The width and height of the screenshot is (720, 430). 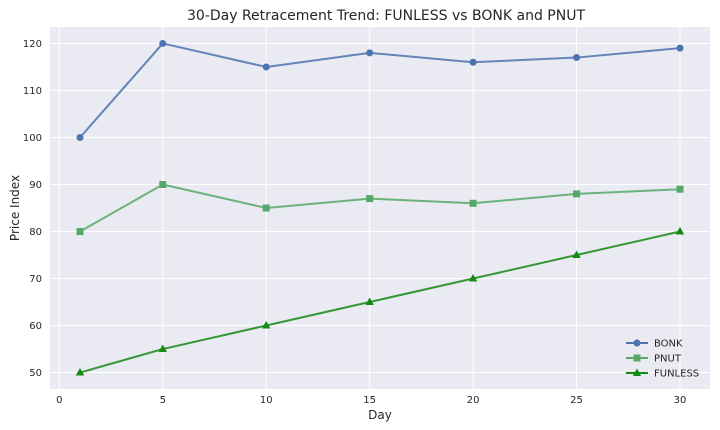 What do you see at coordinates (35, 373) in the screenshot?
I see `y-tick-label: 50` at bounding box center [35, 373].